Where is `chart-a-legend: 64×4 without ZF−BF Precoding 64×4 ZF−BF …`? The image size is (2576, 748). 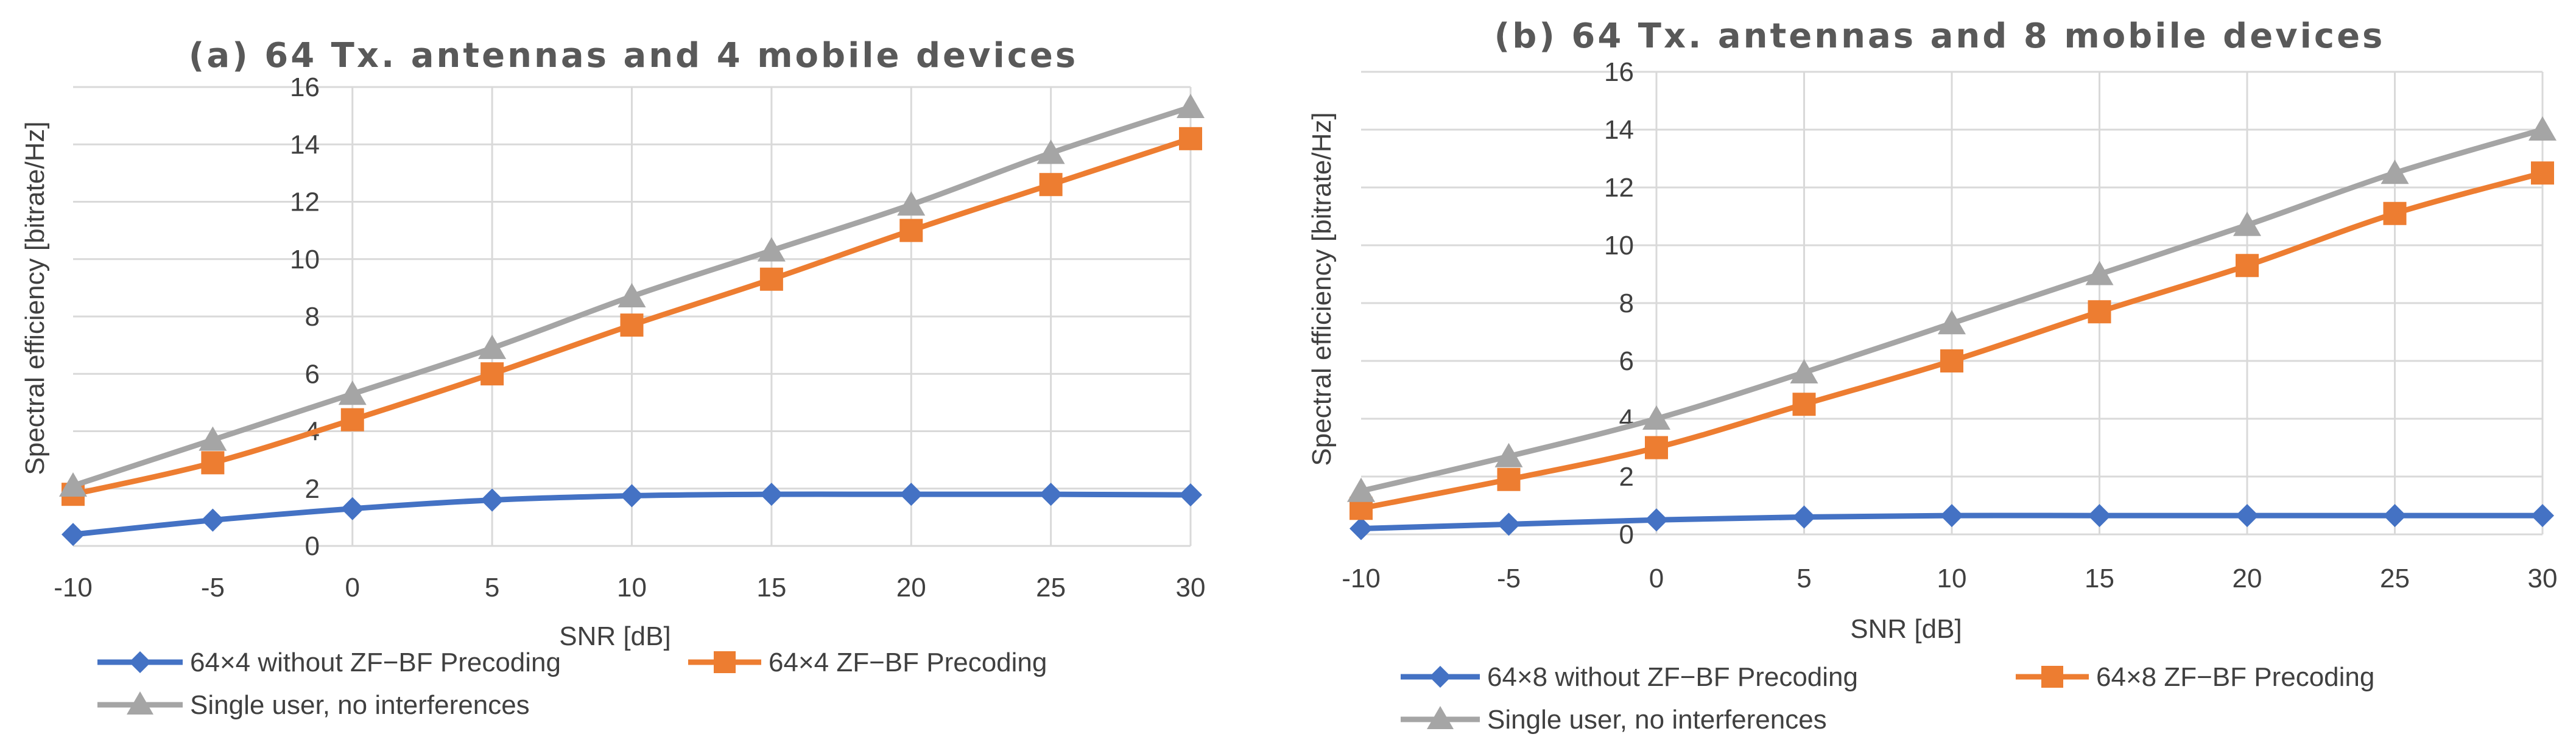
chart-a-legend: 64×4 without ZF−BF Precoding 64×4 ZF−BF … is located at coordinates (572, 684).